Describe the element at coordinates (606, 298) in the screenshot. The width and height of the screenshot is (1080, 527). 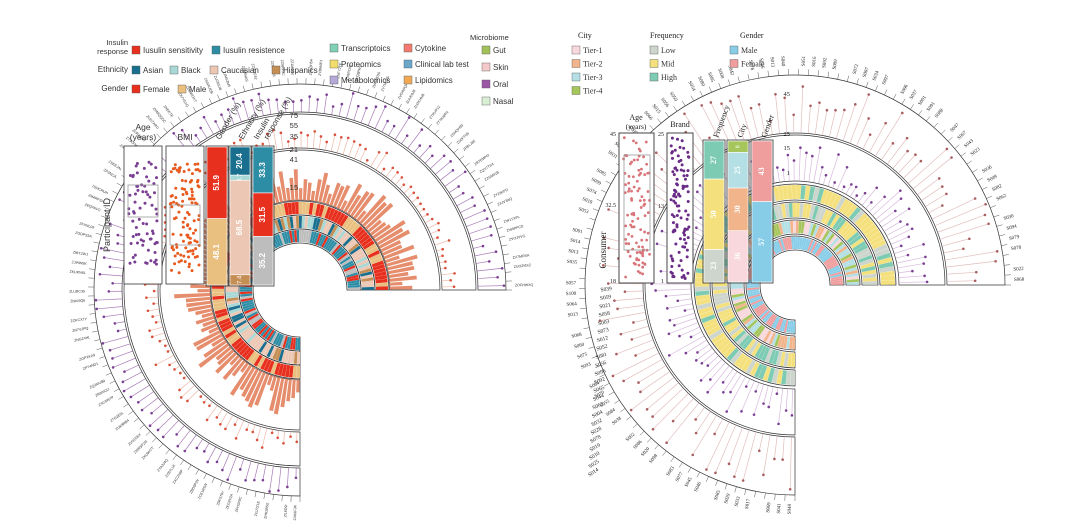
I see `consumer-id-label: S059` at that location.